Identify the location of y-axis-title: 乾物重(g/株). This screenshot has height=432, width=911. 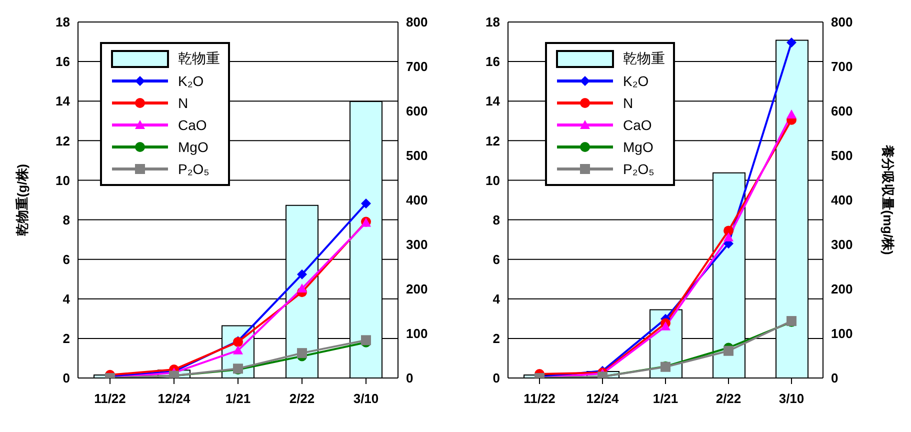
(22, 200).